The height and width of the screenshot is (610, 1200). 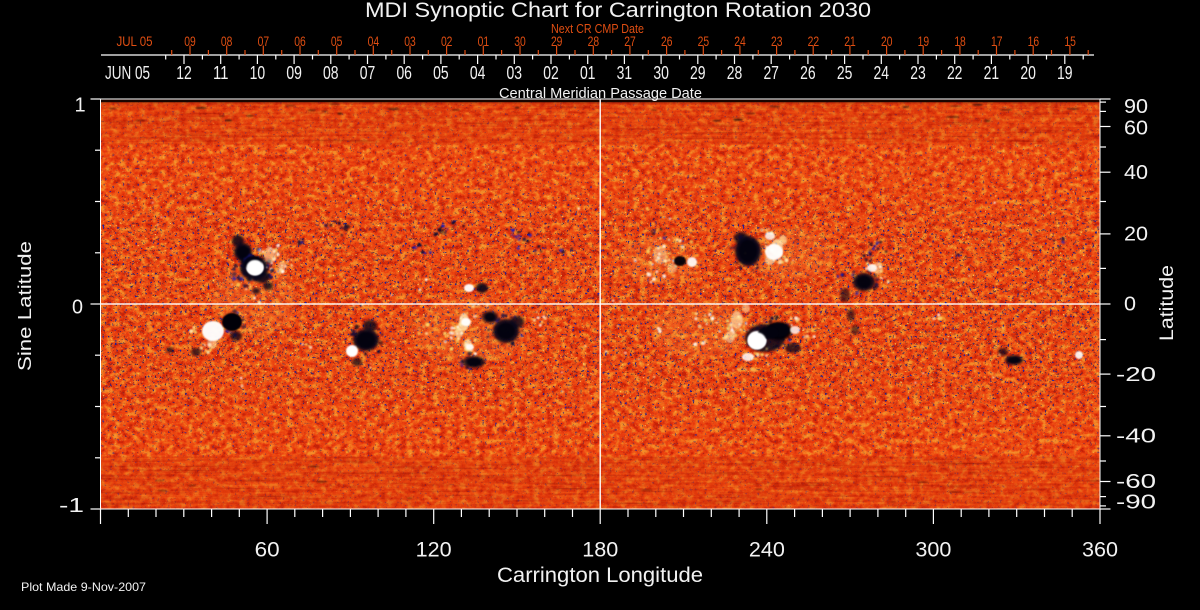 I want to click on svg-text: 240, so click(x=767, y=550).